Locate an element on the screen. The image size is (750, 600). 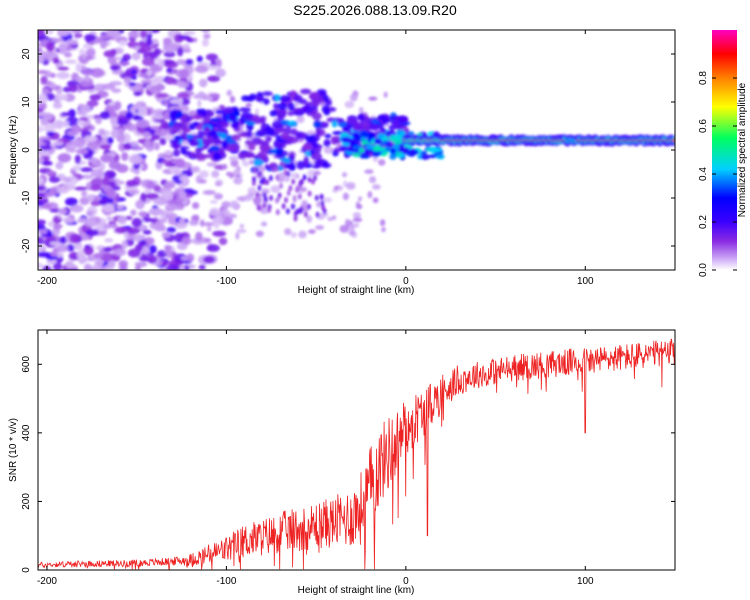
y-tick-label: 600 is located at coordinates (26, 364).